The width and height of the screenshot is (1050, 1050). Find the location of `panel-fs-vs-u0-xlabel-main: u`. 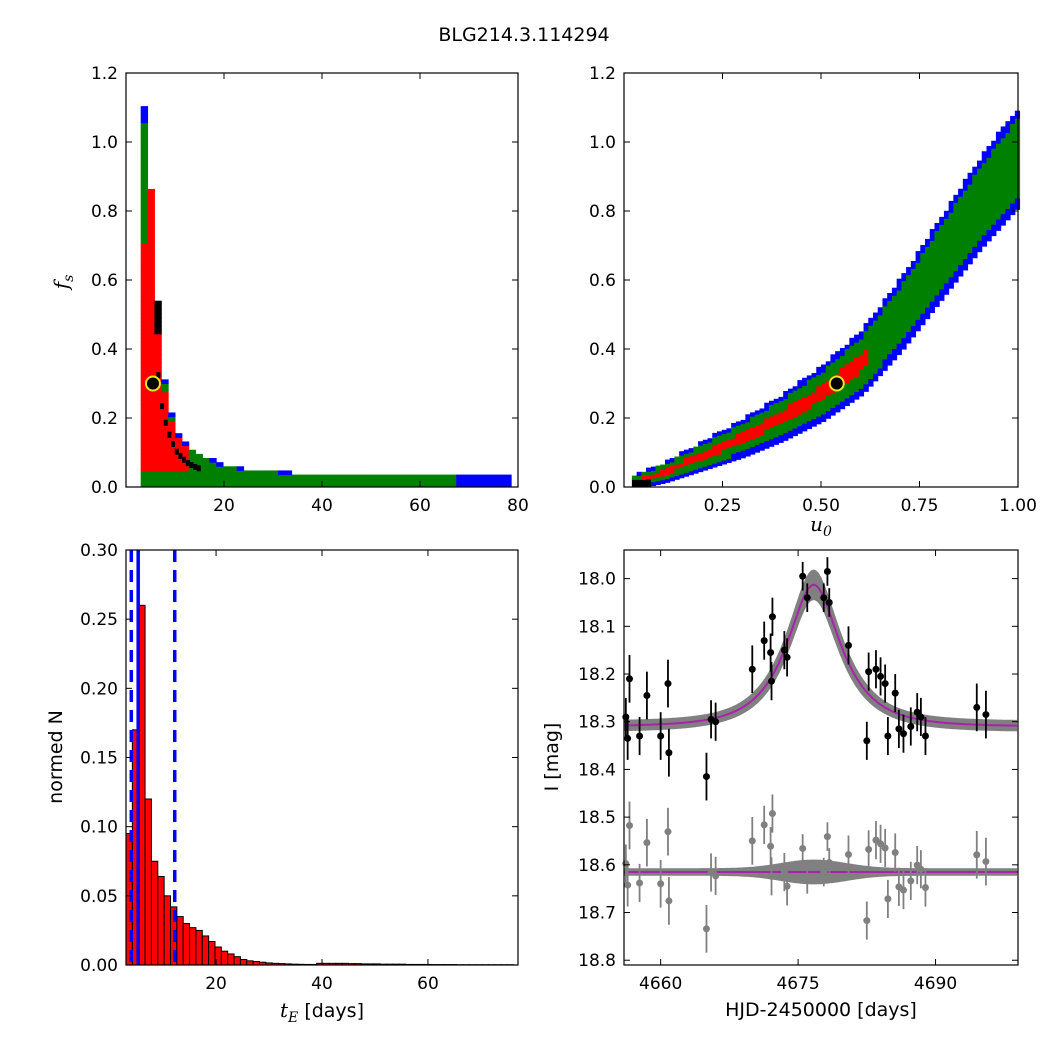

panel-fs-vs-u0-xlabel-main: u is located at coordinates (816, 524).